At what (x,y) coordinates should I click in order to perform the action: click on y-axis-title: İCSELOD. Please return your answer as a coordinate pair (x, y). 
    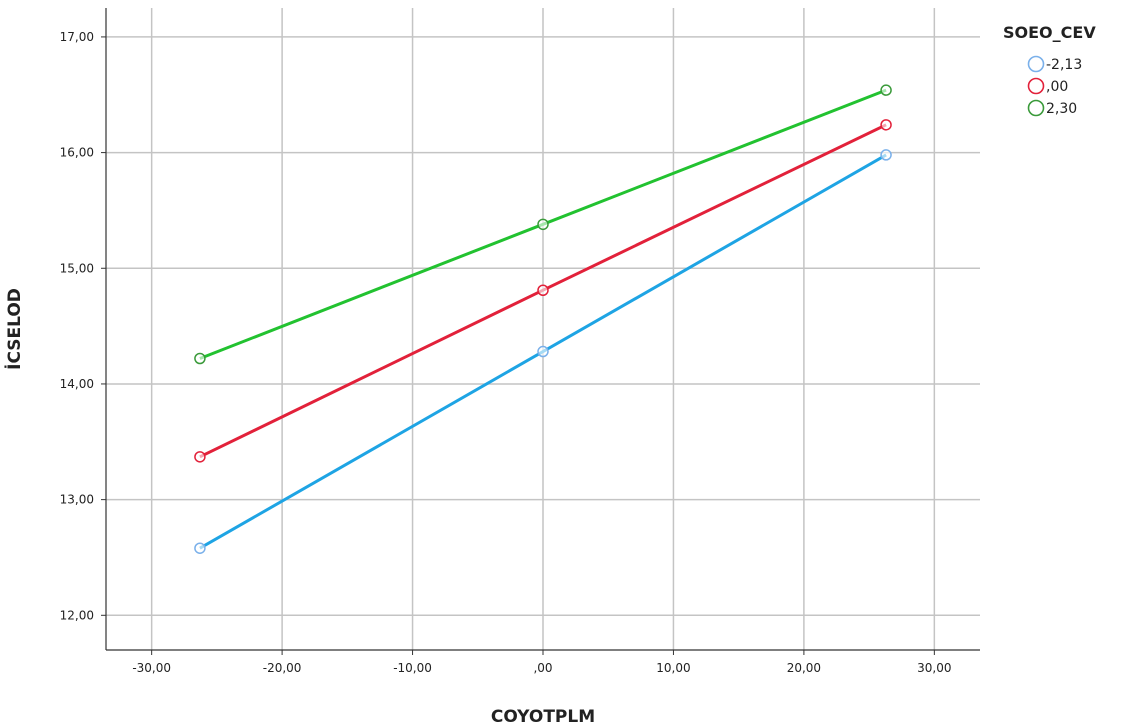
    Looking at the image, I should click on (14, 329).